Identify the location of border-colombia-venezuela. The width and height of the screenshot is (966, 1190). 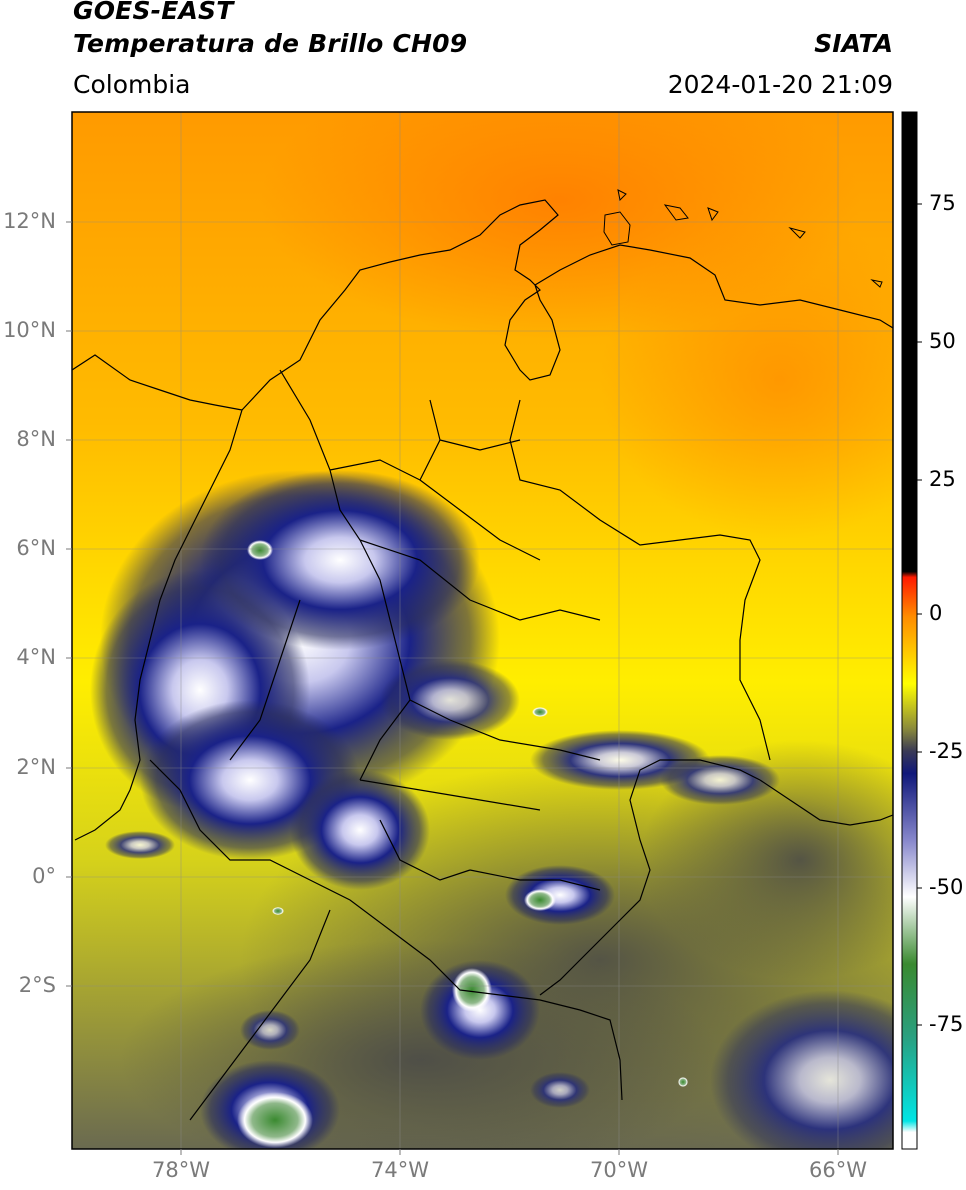
(640, 580).